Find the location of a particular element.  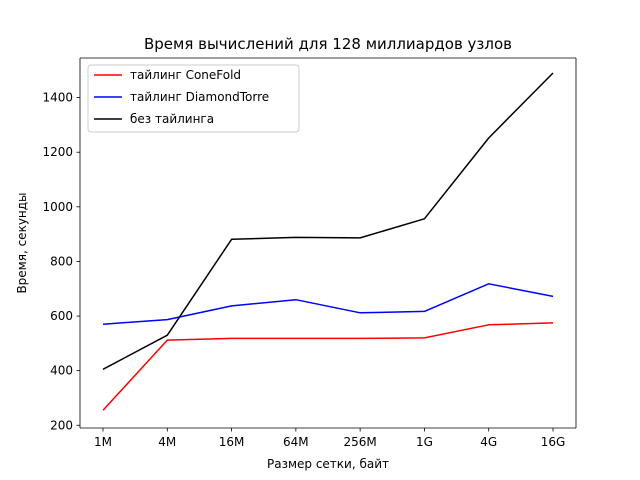

x-tick-label: 16G is located at coordinates (553, 442).